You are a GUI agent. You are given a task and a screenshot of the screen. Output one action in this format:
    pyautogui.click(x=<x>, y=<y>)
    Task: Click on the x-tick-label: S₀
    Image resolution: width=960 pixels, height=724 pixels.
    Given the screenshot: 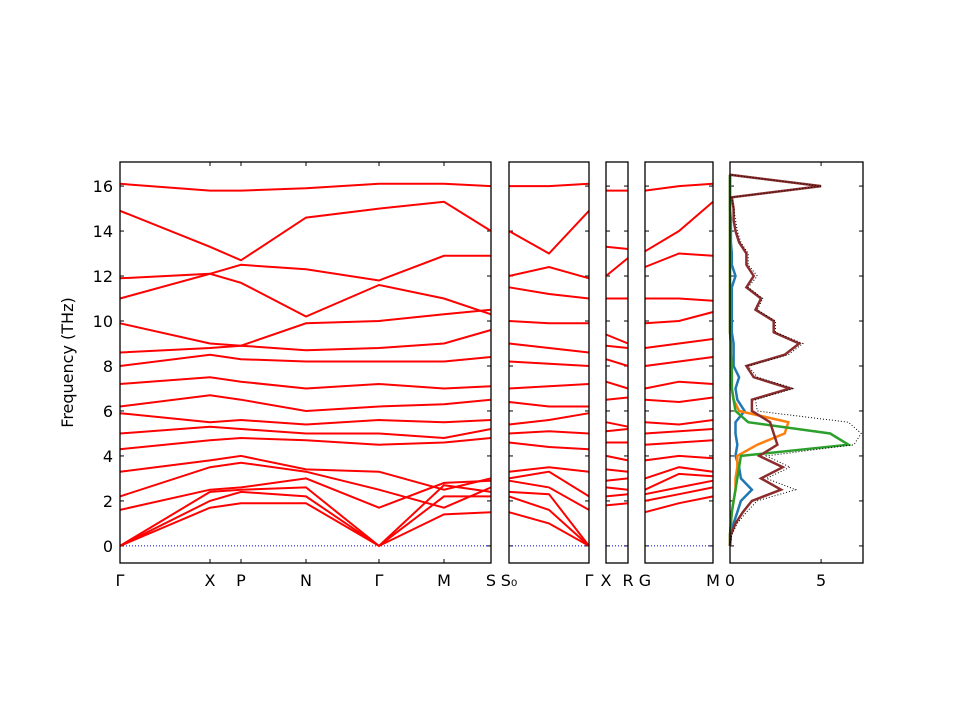 What is the action you would take?
    pyautogui.click(x=509, y=580)
    